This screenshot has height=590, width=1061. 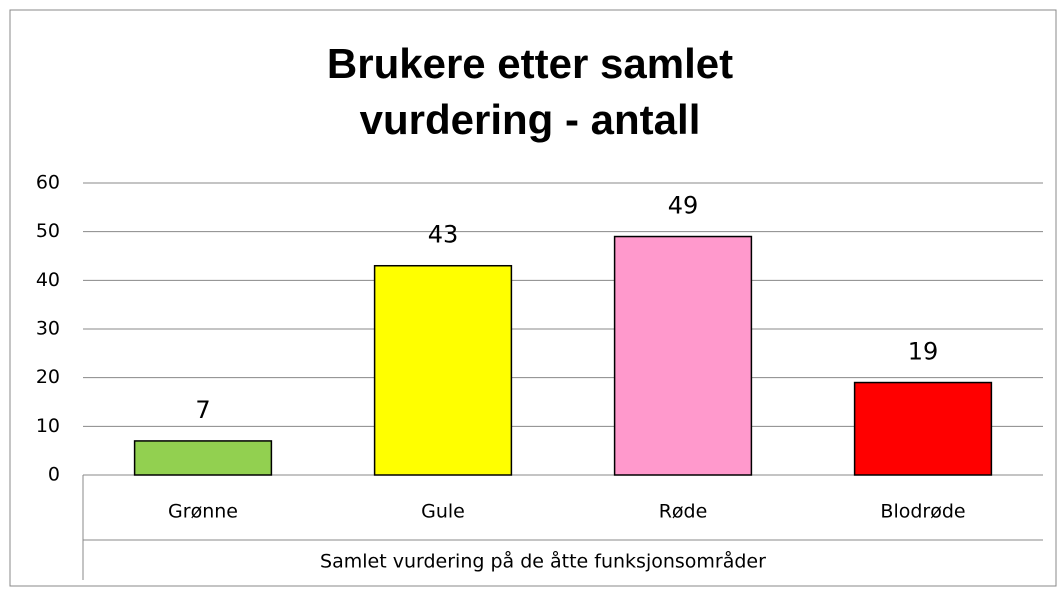 I want to click on data-label: 7, so click(x=202, y=410).